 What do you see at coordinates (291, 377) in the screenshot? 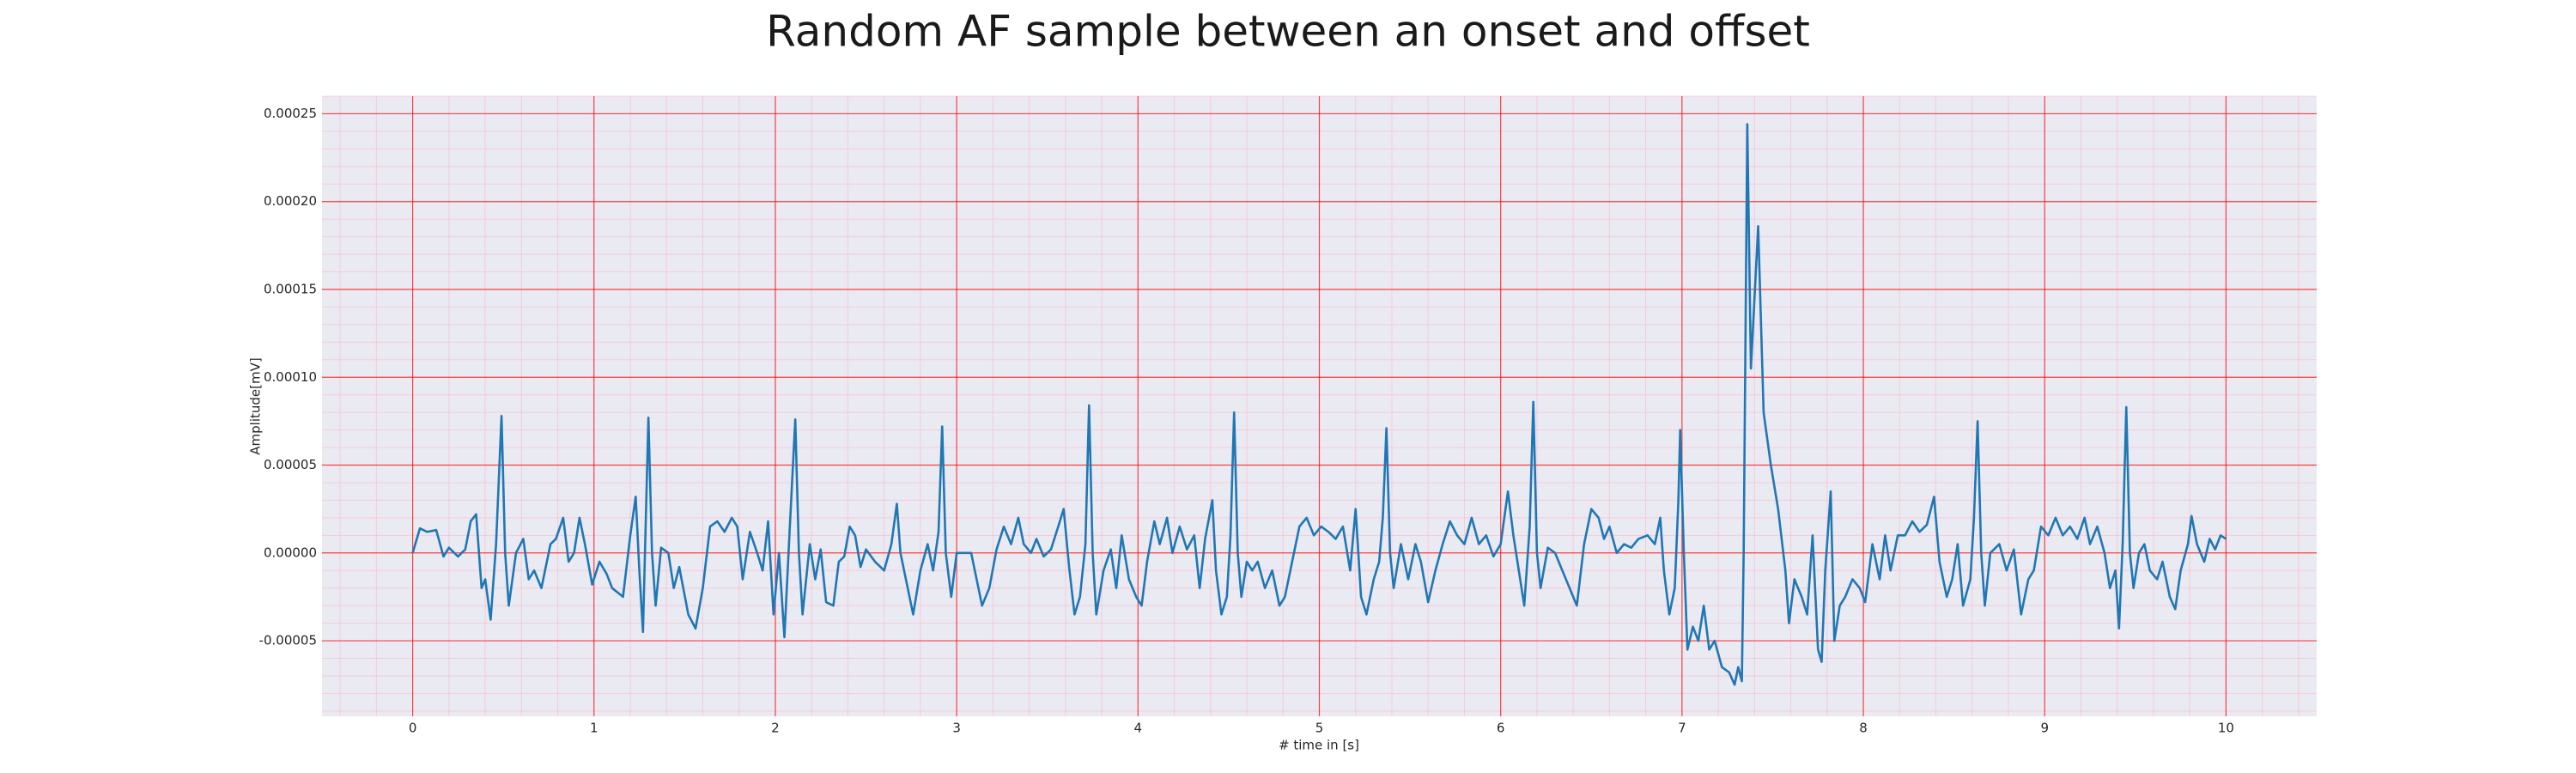
I see `y-tick-label: 0.00010` at bounding box center [291, 377].